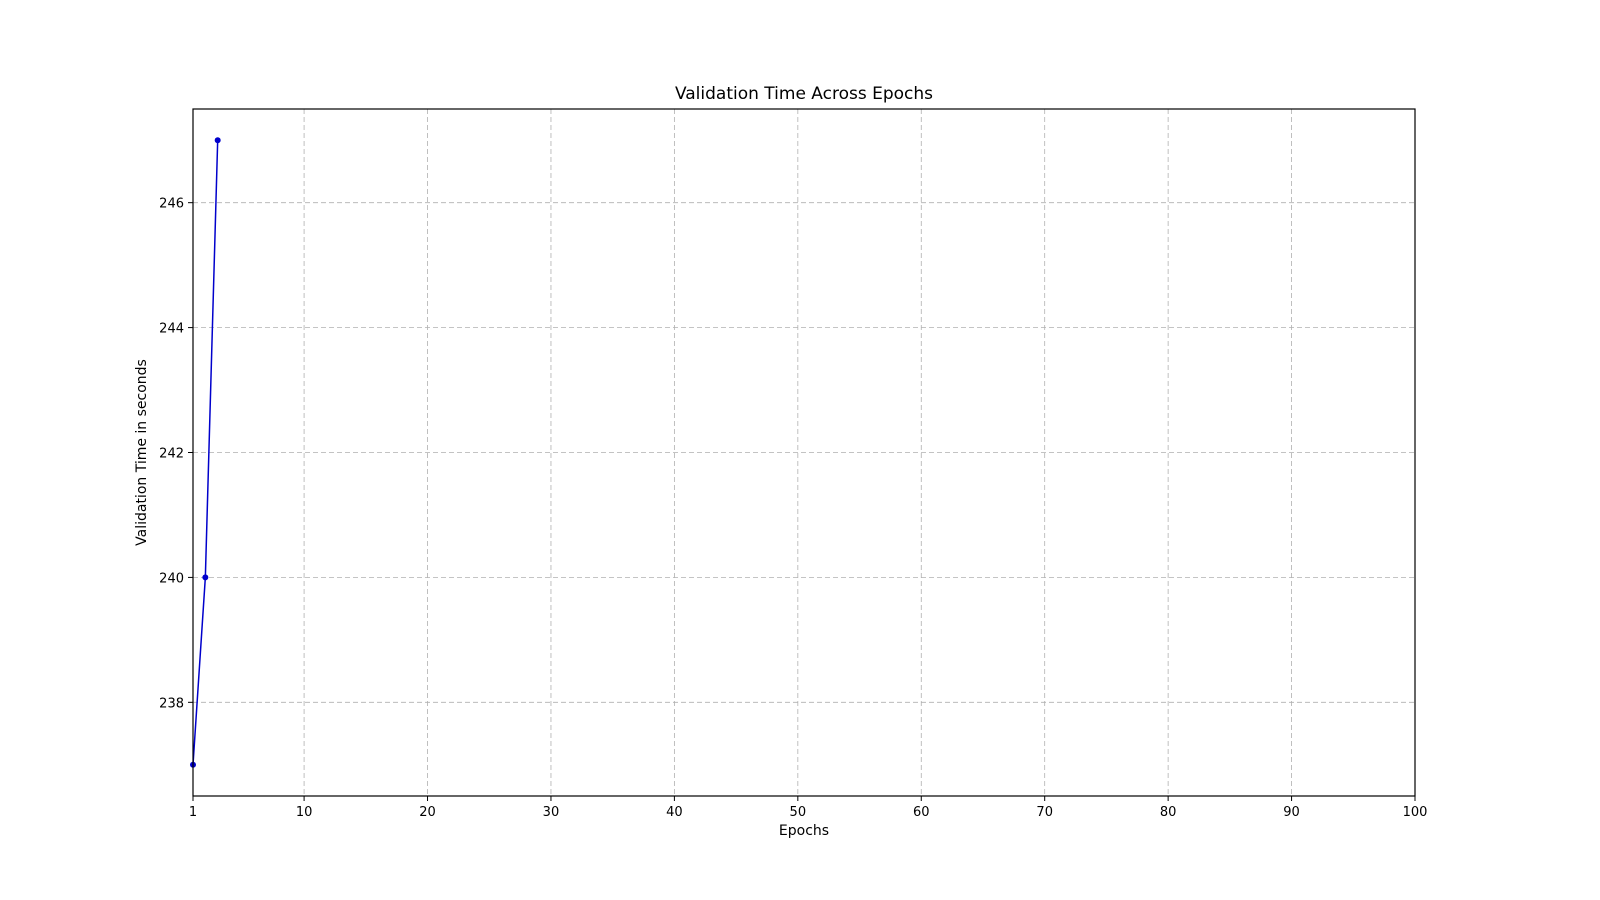 This screenshot has width=1600, height=900. Describe the element at coordinates (804, 94) in the screenshot. I see `chart-title: Validation Time Across Epochs` at that location.